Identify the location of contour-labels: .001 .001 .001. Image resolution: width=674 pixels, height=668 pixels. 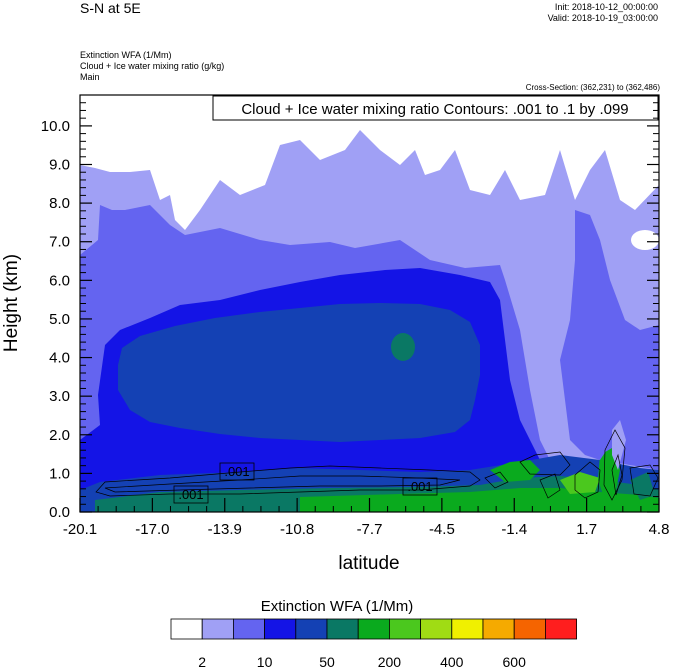
(305, 483).